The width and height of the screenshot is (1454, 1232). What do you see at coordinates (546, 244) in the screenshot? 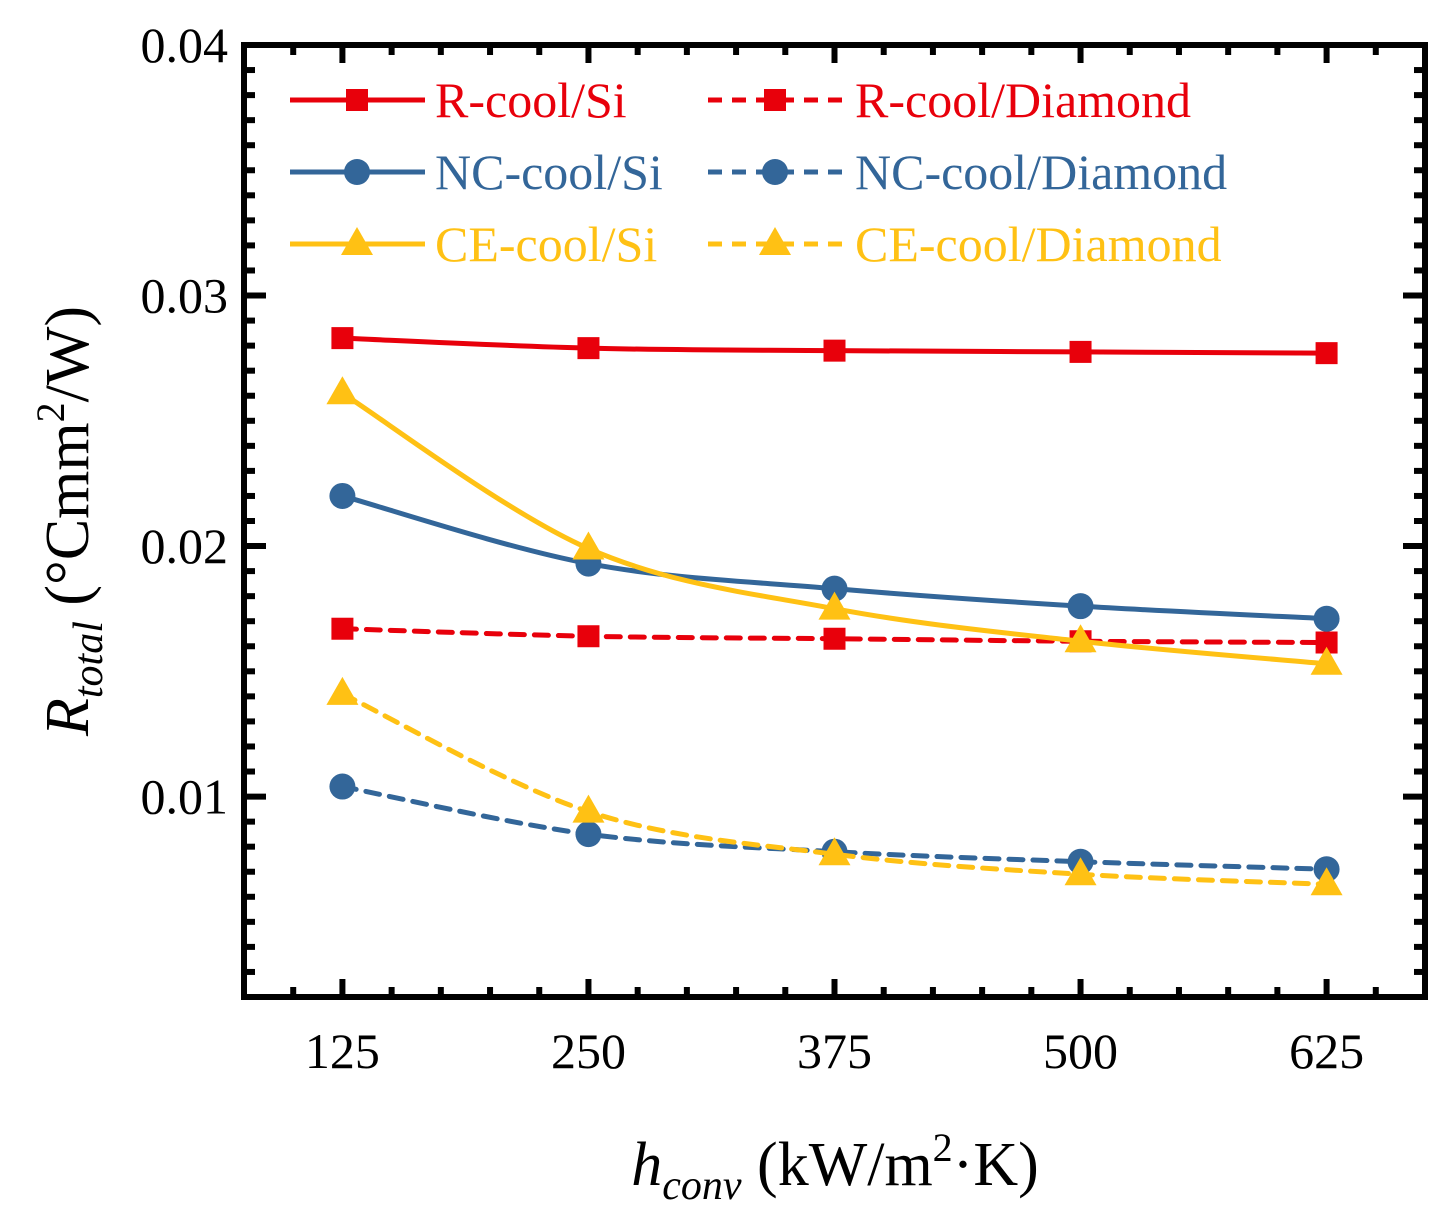
I see `legend-label-ce-cool-si: CE-cool/Si` at bounding box center [546, 244].